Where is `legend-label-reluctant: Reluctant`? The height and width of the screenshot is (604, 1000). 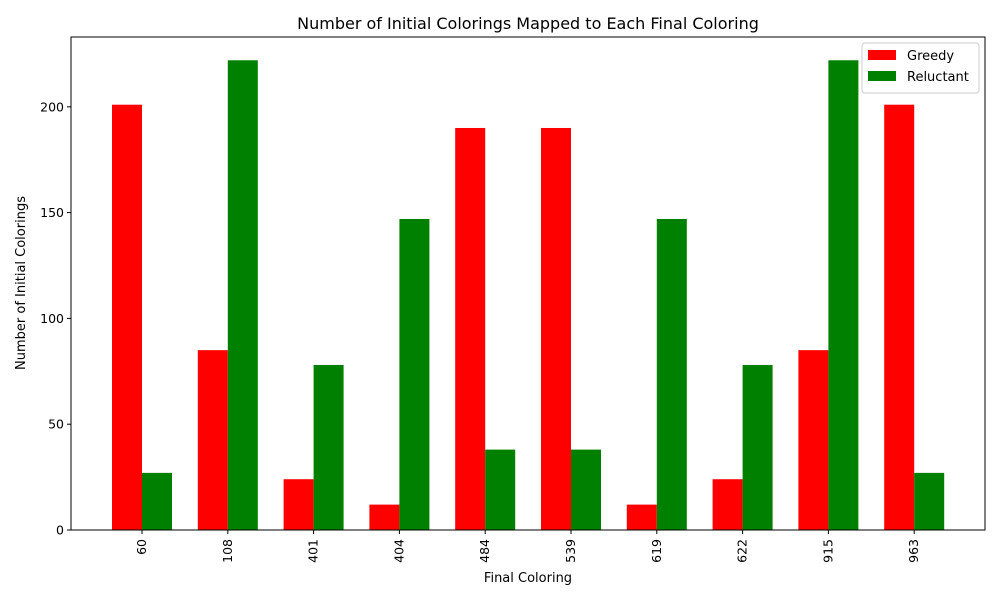 legend-label-reluctant: Reluctant is located at coordinates (938, 77).